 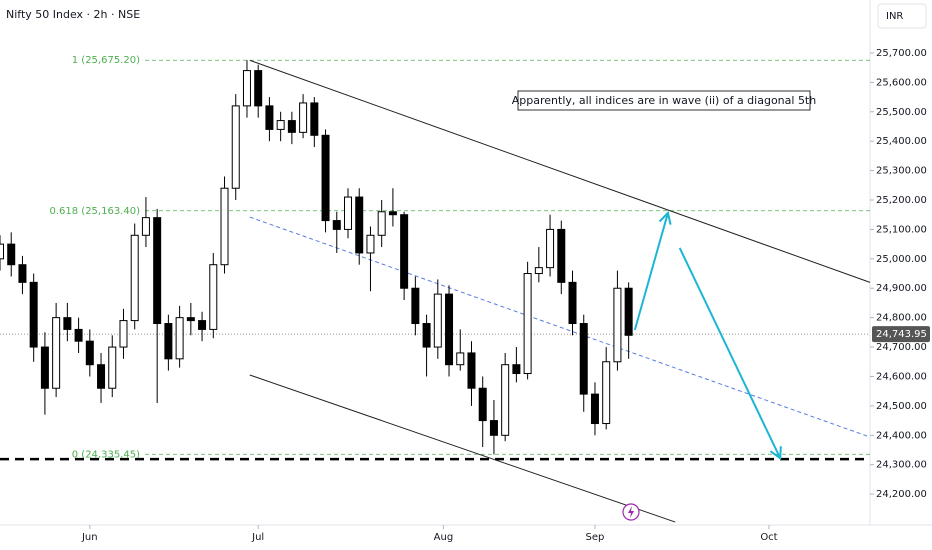 What do you see at coordinates (94, 211) in the screenshot?
I see `fib-label: 0.618 (25,163.40)` at bounding box center [94, 211].